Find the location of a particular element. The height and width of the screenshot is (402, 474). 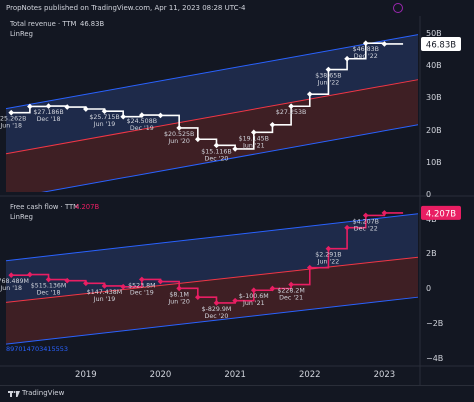

tradingview-logo-icon is located at coordinates (14, 394).